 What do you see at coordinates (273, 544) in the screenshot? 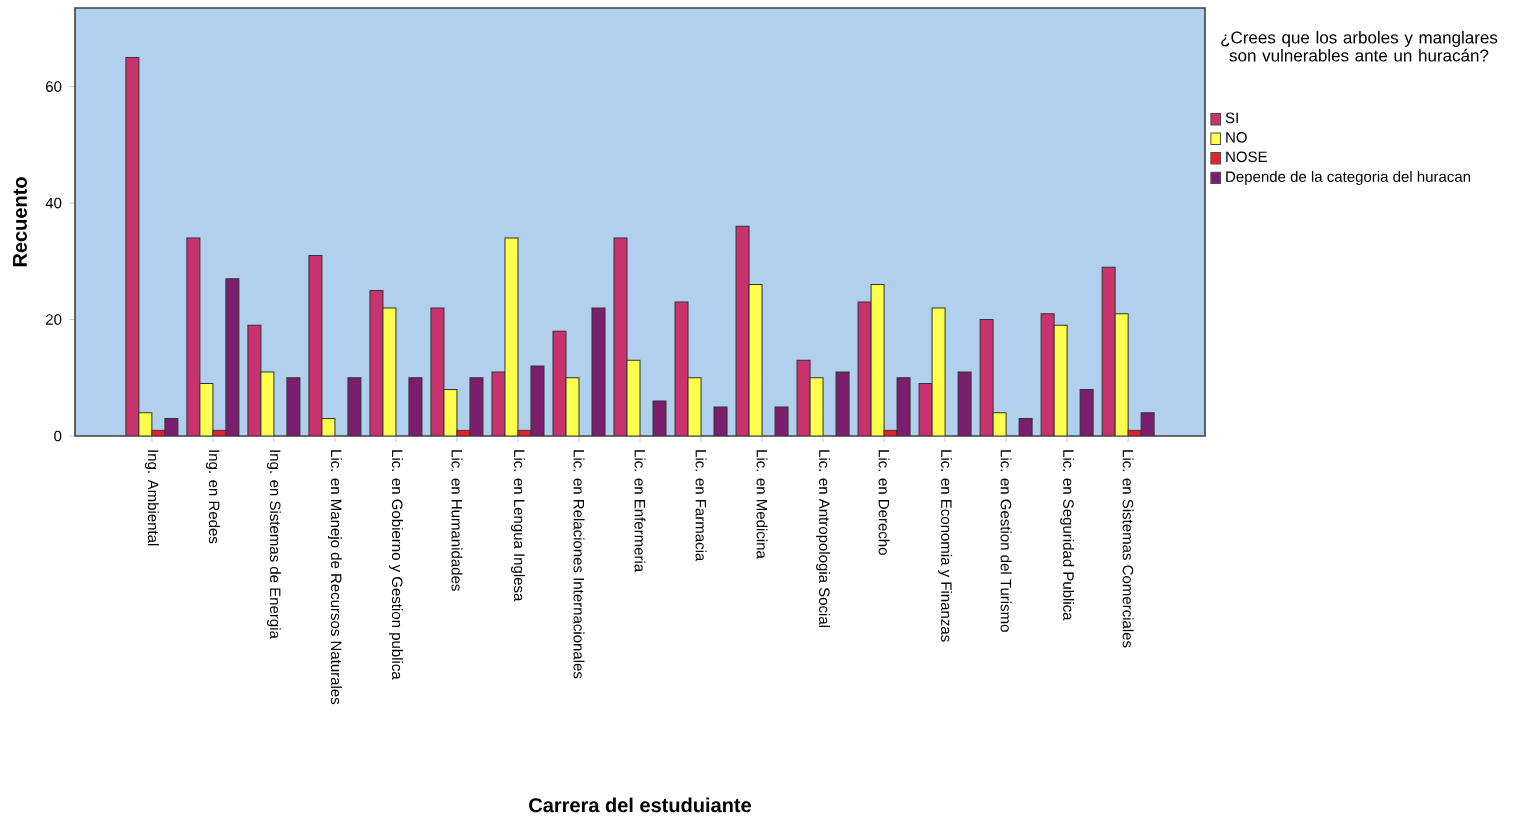
I see `x-tick-label: Ing. en Sistemas de Energia` at bounding box center [273, 544].